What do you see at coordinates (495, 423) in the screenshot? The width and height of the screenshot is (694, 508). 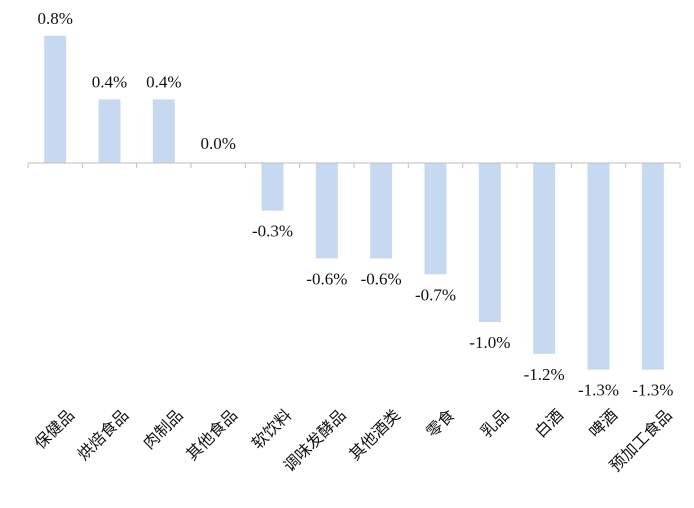 I see `category-label: 乳品` at bounding box center [495, 423].